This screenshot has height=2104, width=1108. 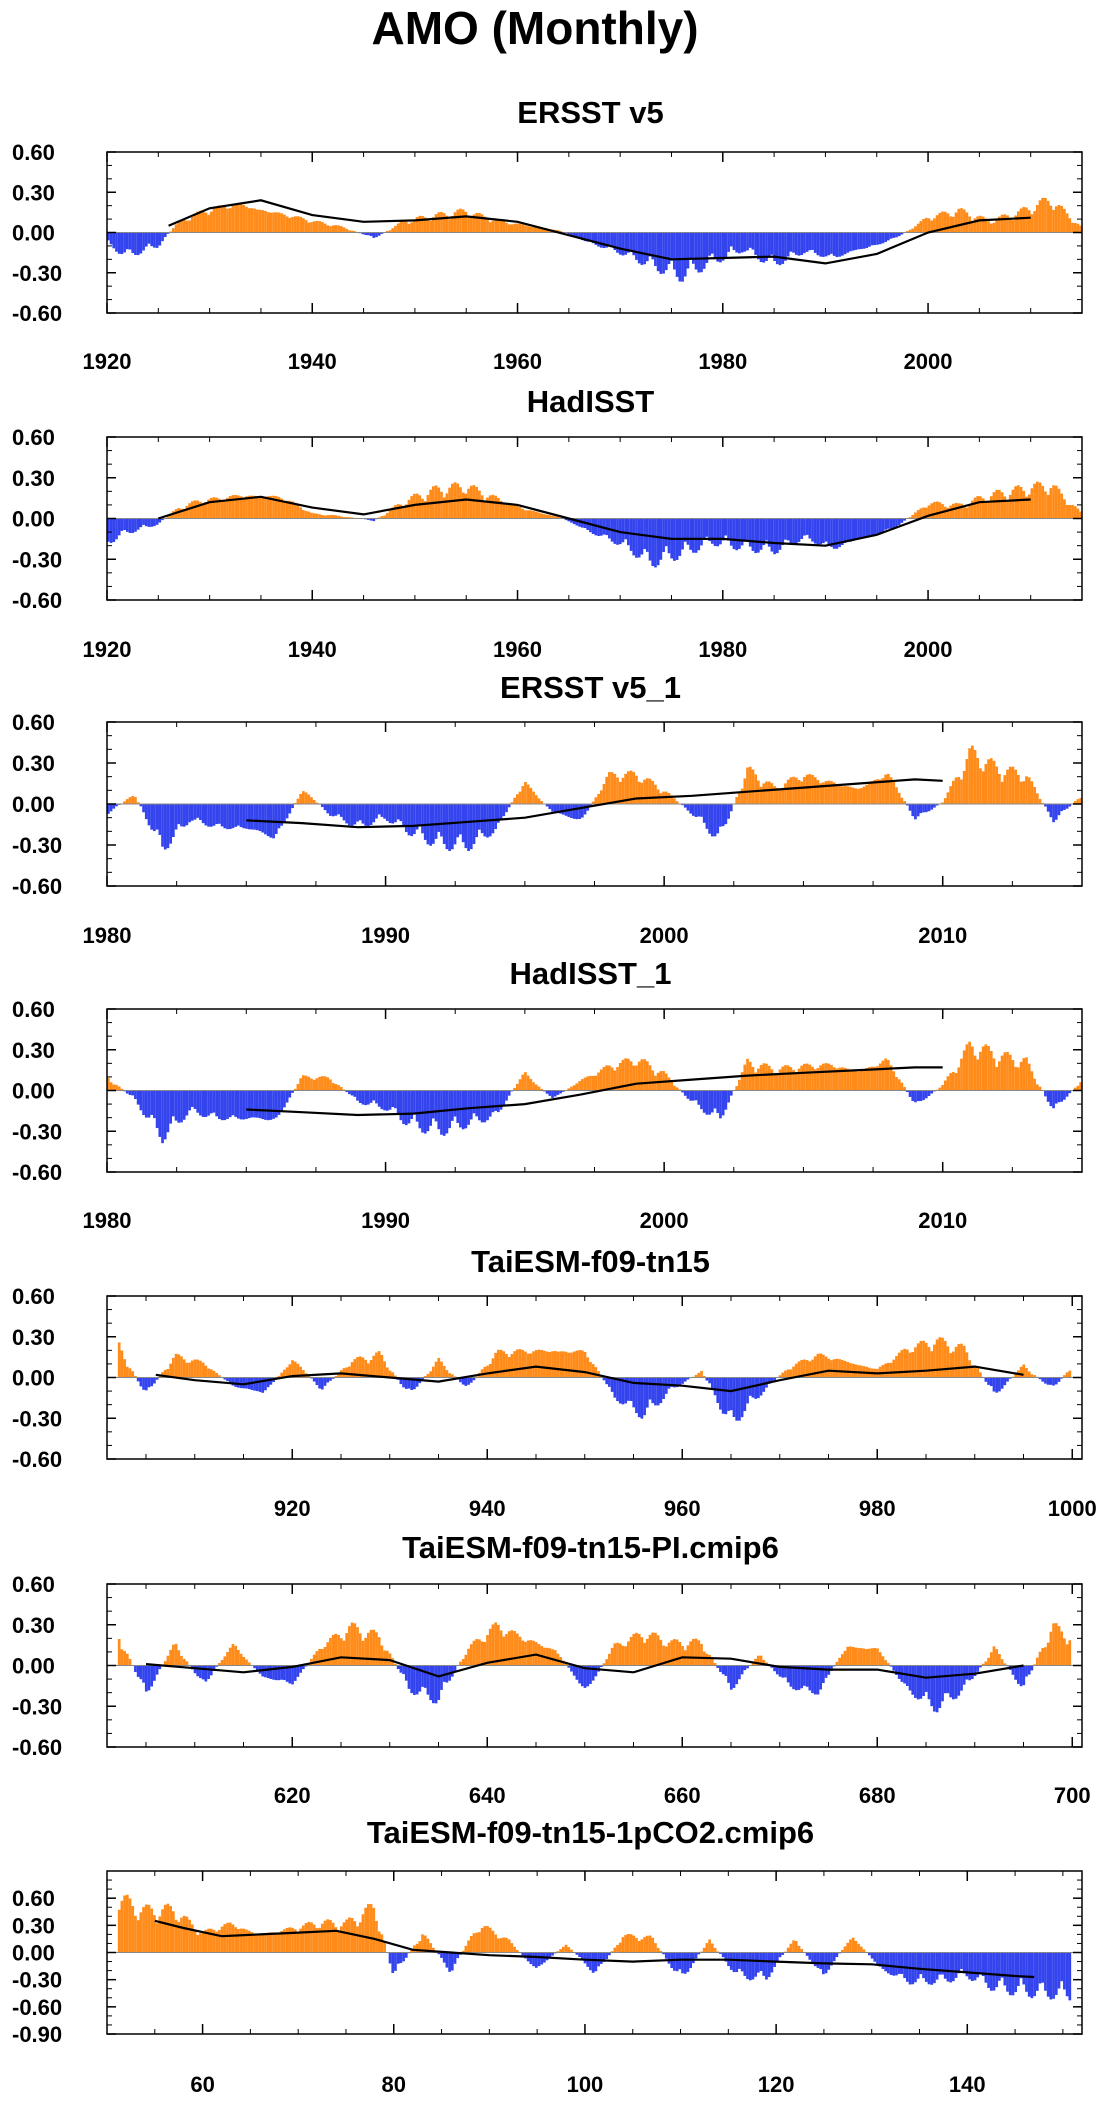 I want to click on y-tick-label: -0.30, so click(x=37, y=1706).